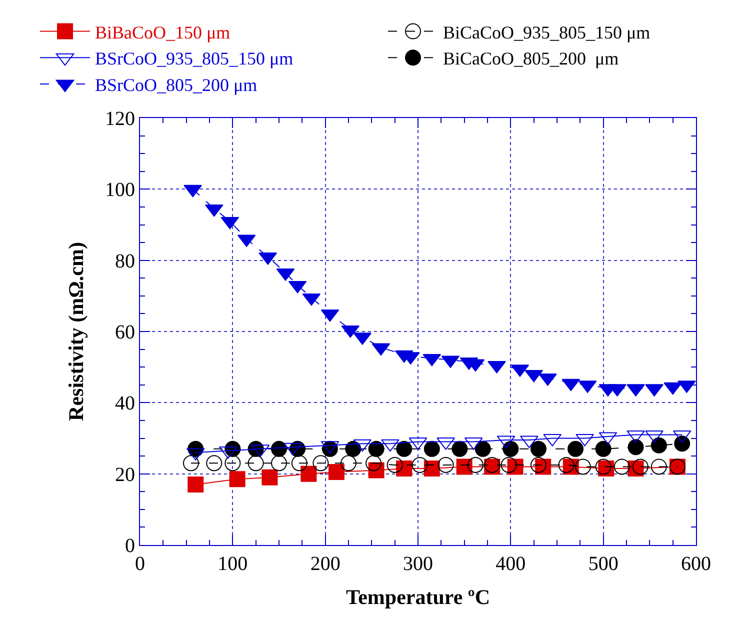  What do you see at coordinates (76, 331) in the screenshot?
I see `y-axis-title: Resistivity (mΩ.cm)` at bounding box center [76, 331].